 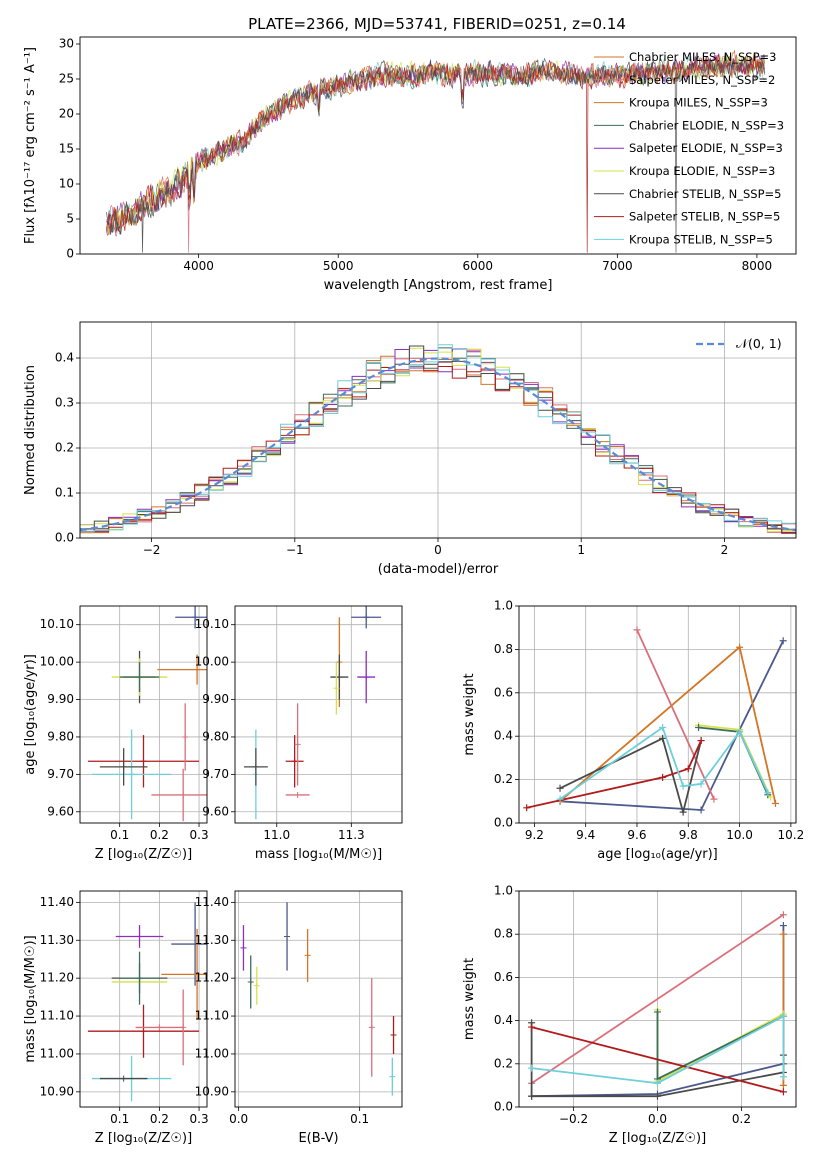 What do you see at coordinates (66, 184) in the screenshot?
I see `y-tick-label: 10` at bounding box center [66, 184].